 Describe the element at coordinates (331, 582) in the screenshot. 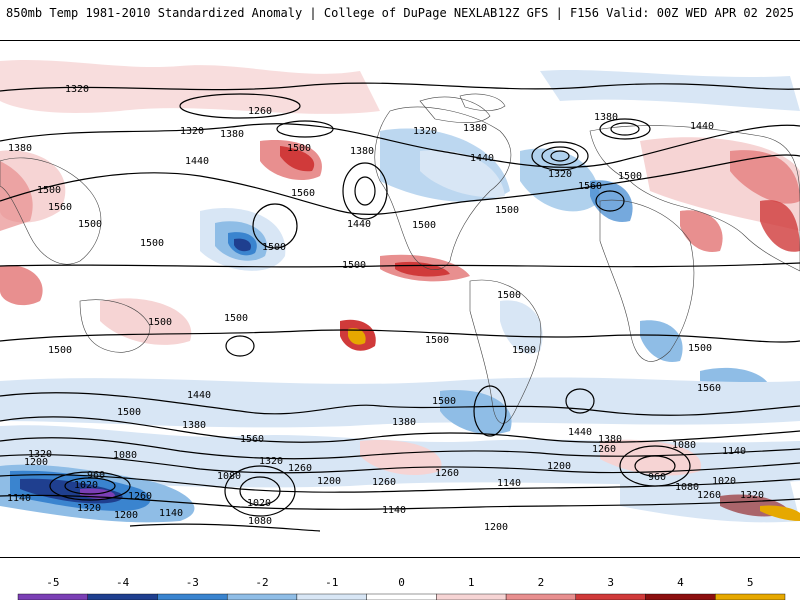

I see `colorbar-tick-label: -1` at that location.